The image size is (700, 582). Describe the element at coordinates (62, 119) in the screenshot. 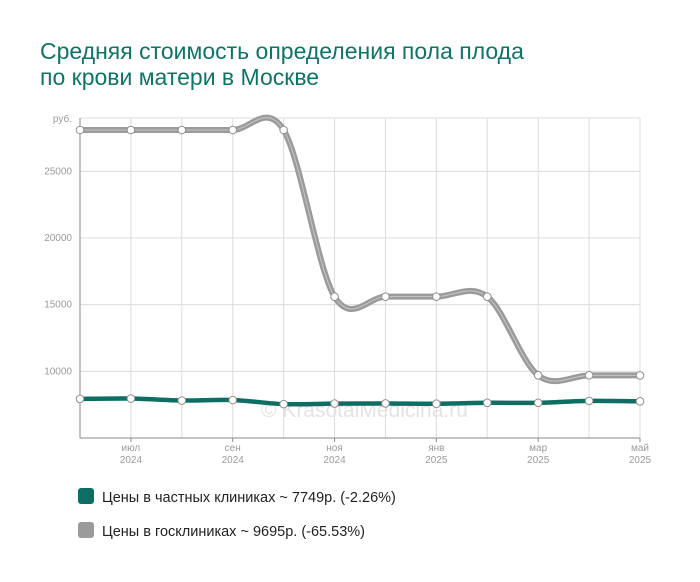

I see `y-unit-label: руб.` at that location.